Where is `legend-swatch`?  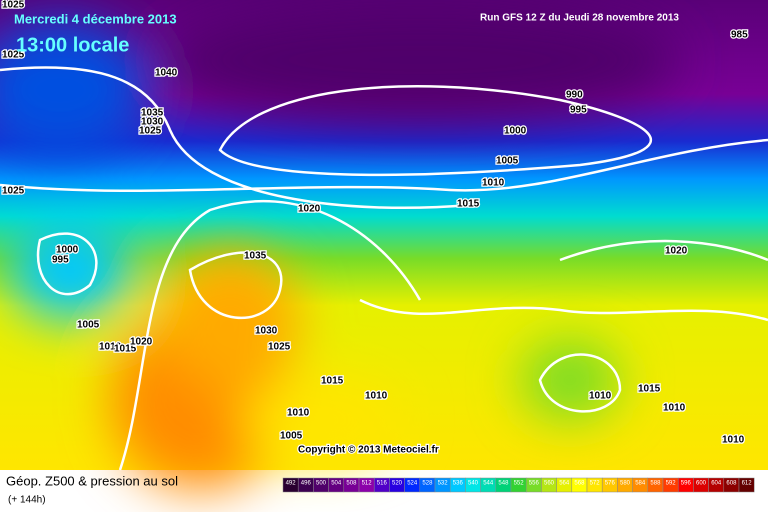
legend-swatch is located at coordinates (746, 485).